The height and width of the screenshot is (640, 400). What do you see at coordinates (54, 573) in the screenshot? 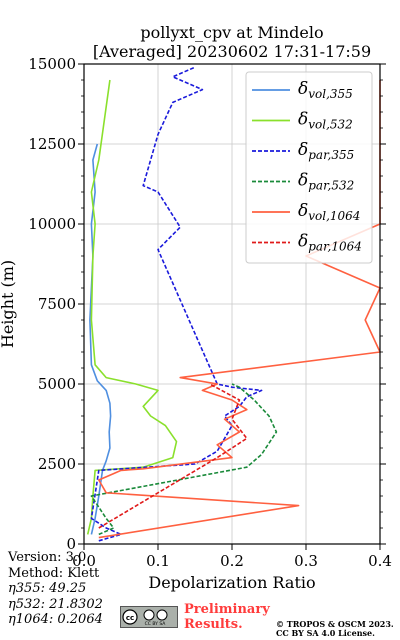
I see `method-text: Method: Klett` at bounding box center [54, 573].